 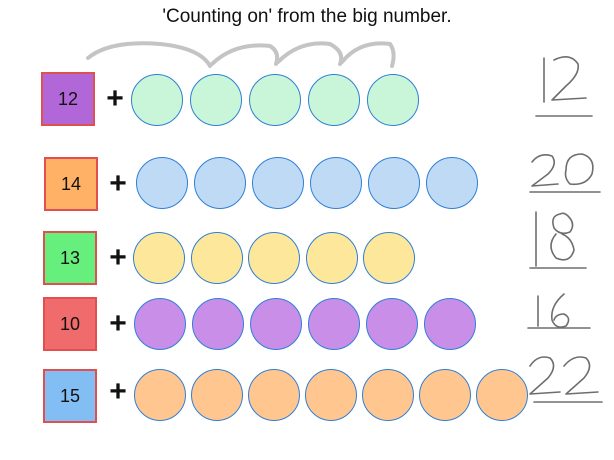 What do you see at coordinates (68, 99) in the screenshot?
I see `start-number-box: 12` at bounding box center [68, 99].